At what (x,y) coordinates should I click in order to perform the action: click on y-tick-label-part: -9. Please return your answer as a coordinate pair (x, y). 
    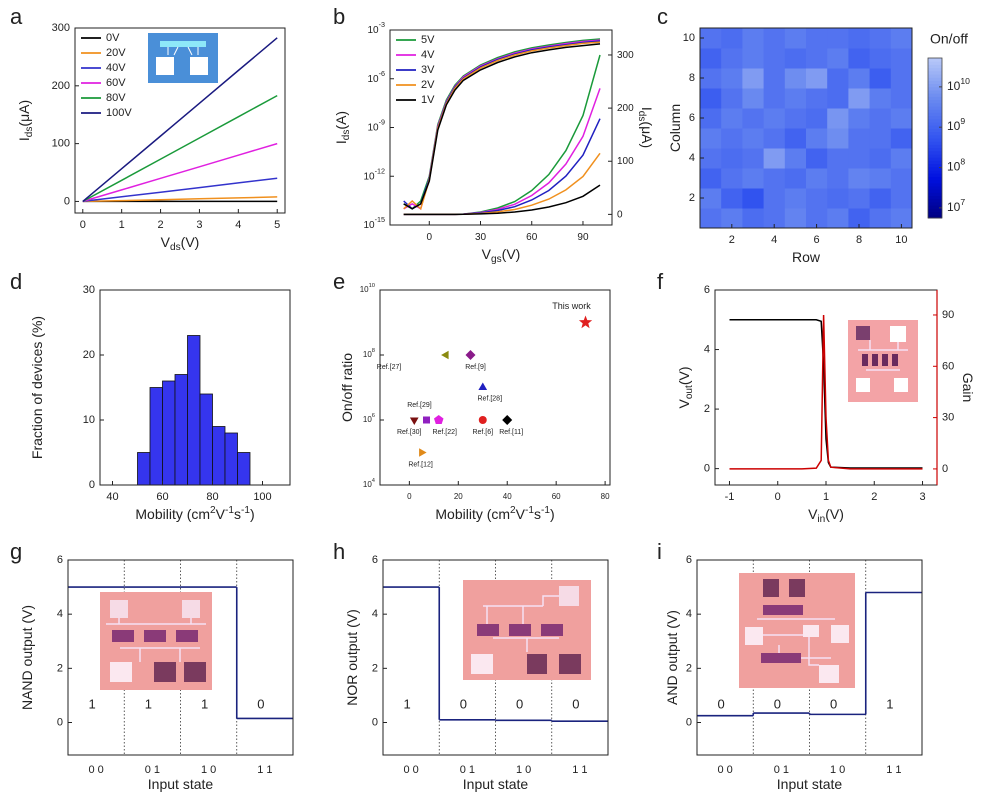
    Looking at the image, I should click on (382, 121).